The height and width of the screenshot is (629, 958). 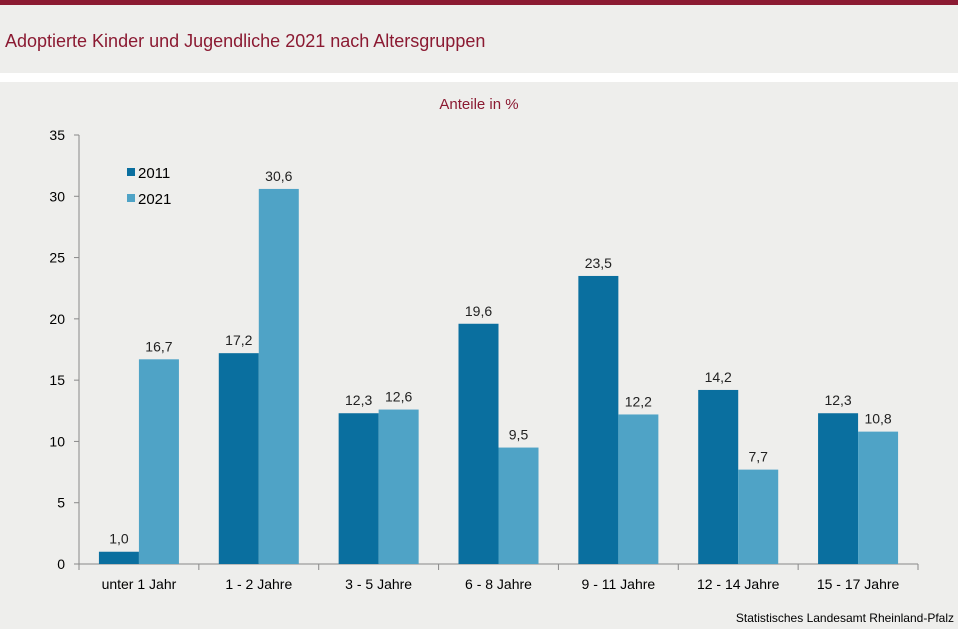 I want to click on x-tick-label: 12 - 14 Jahre, so click(x=738, y=584).